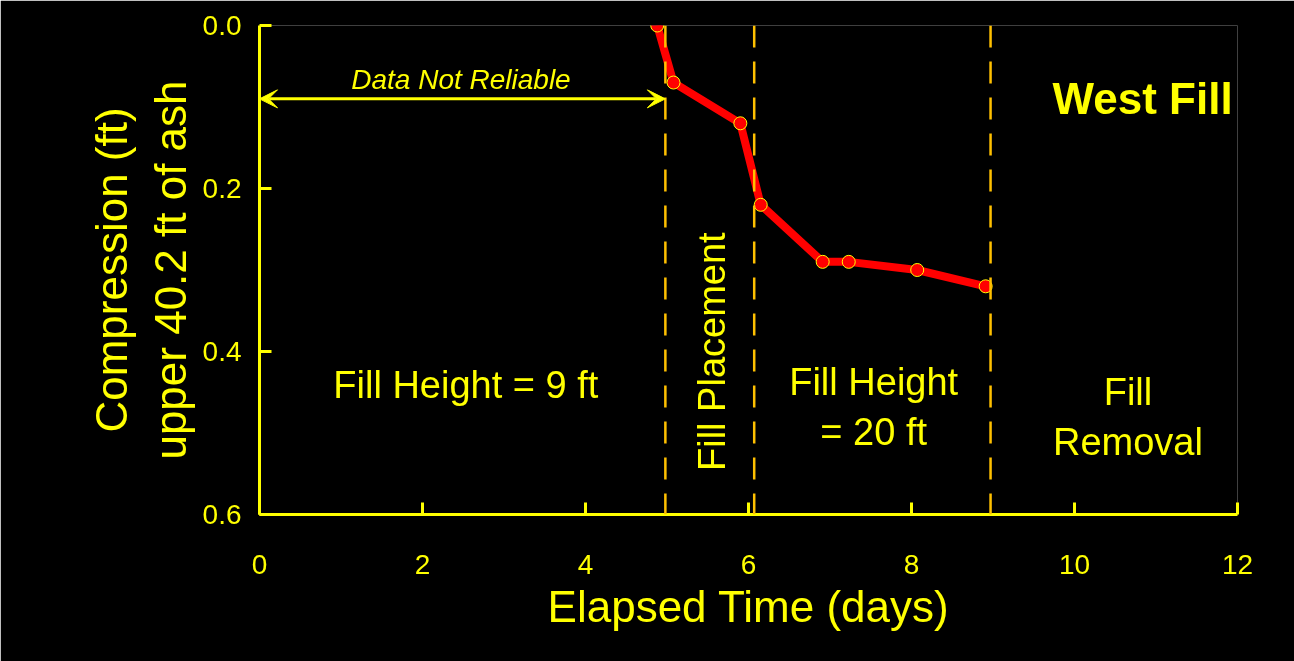 The image size is (1294, 661). What do you see at coordinates (712, 351) in the screenshot?
I see `annotation: Fill Placement` at bounding box center [712, 351].